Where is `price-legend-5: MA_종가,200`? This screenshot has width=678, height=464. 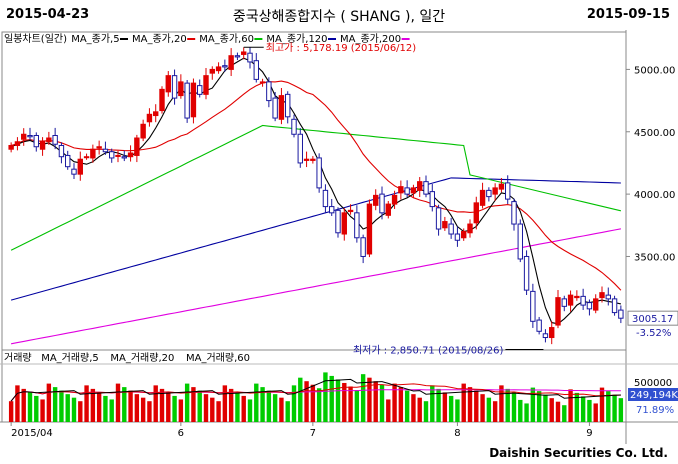 price-legend-5: MA_종가,200 is located at coordinates (370, 39).